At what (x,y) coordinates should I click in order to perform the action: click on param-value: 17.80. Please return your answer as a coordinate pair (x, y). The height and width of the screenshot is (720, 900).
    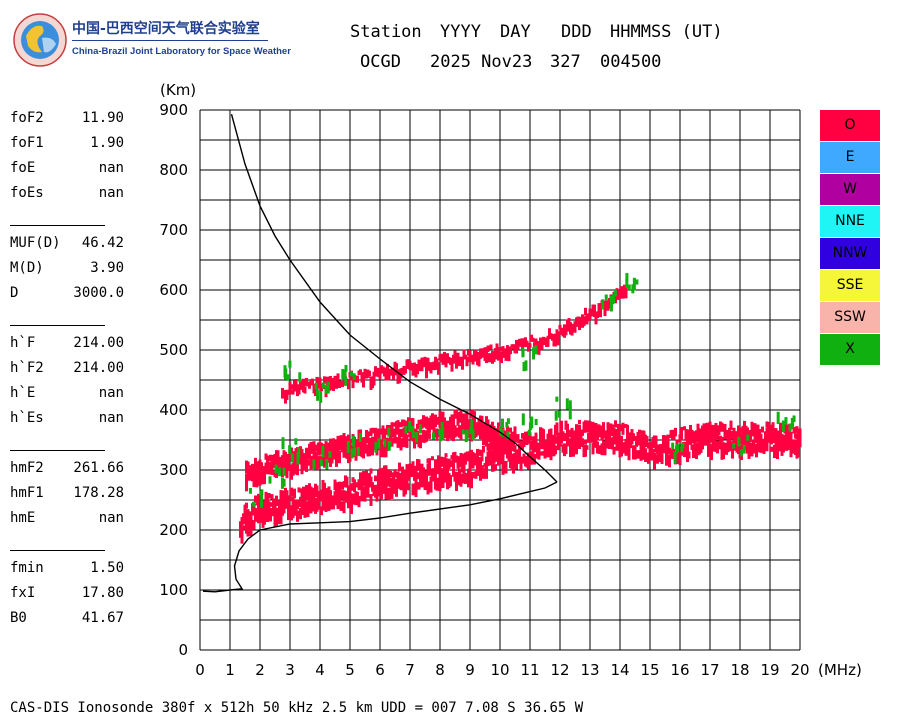
    Looking at the image, I should click on (102, 593).